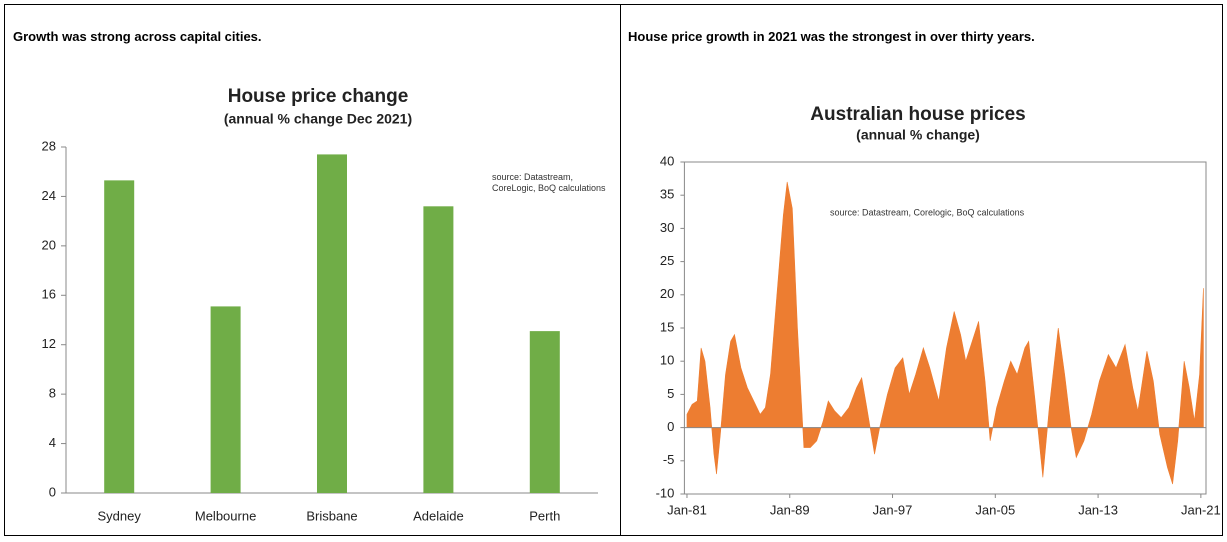 This screenshot has width=1227, height=542. What do you see at coordinates (1098, 509) in the screenshot?
I see `x-tick-label: Jan-13` at bounding box center [1098, 509].